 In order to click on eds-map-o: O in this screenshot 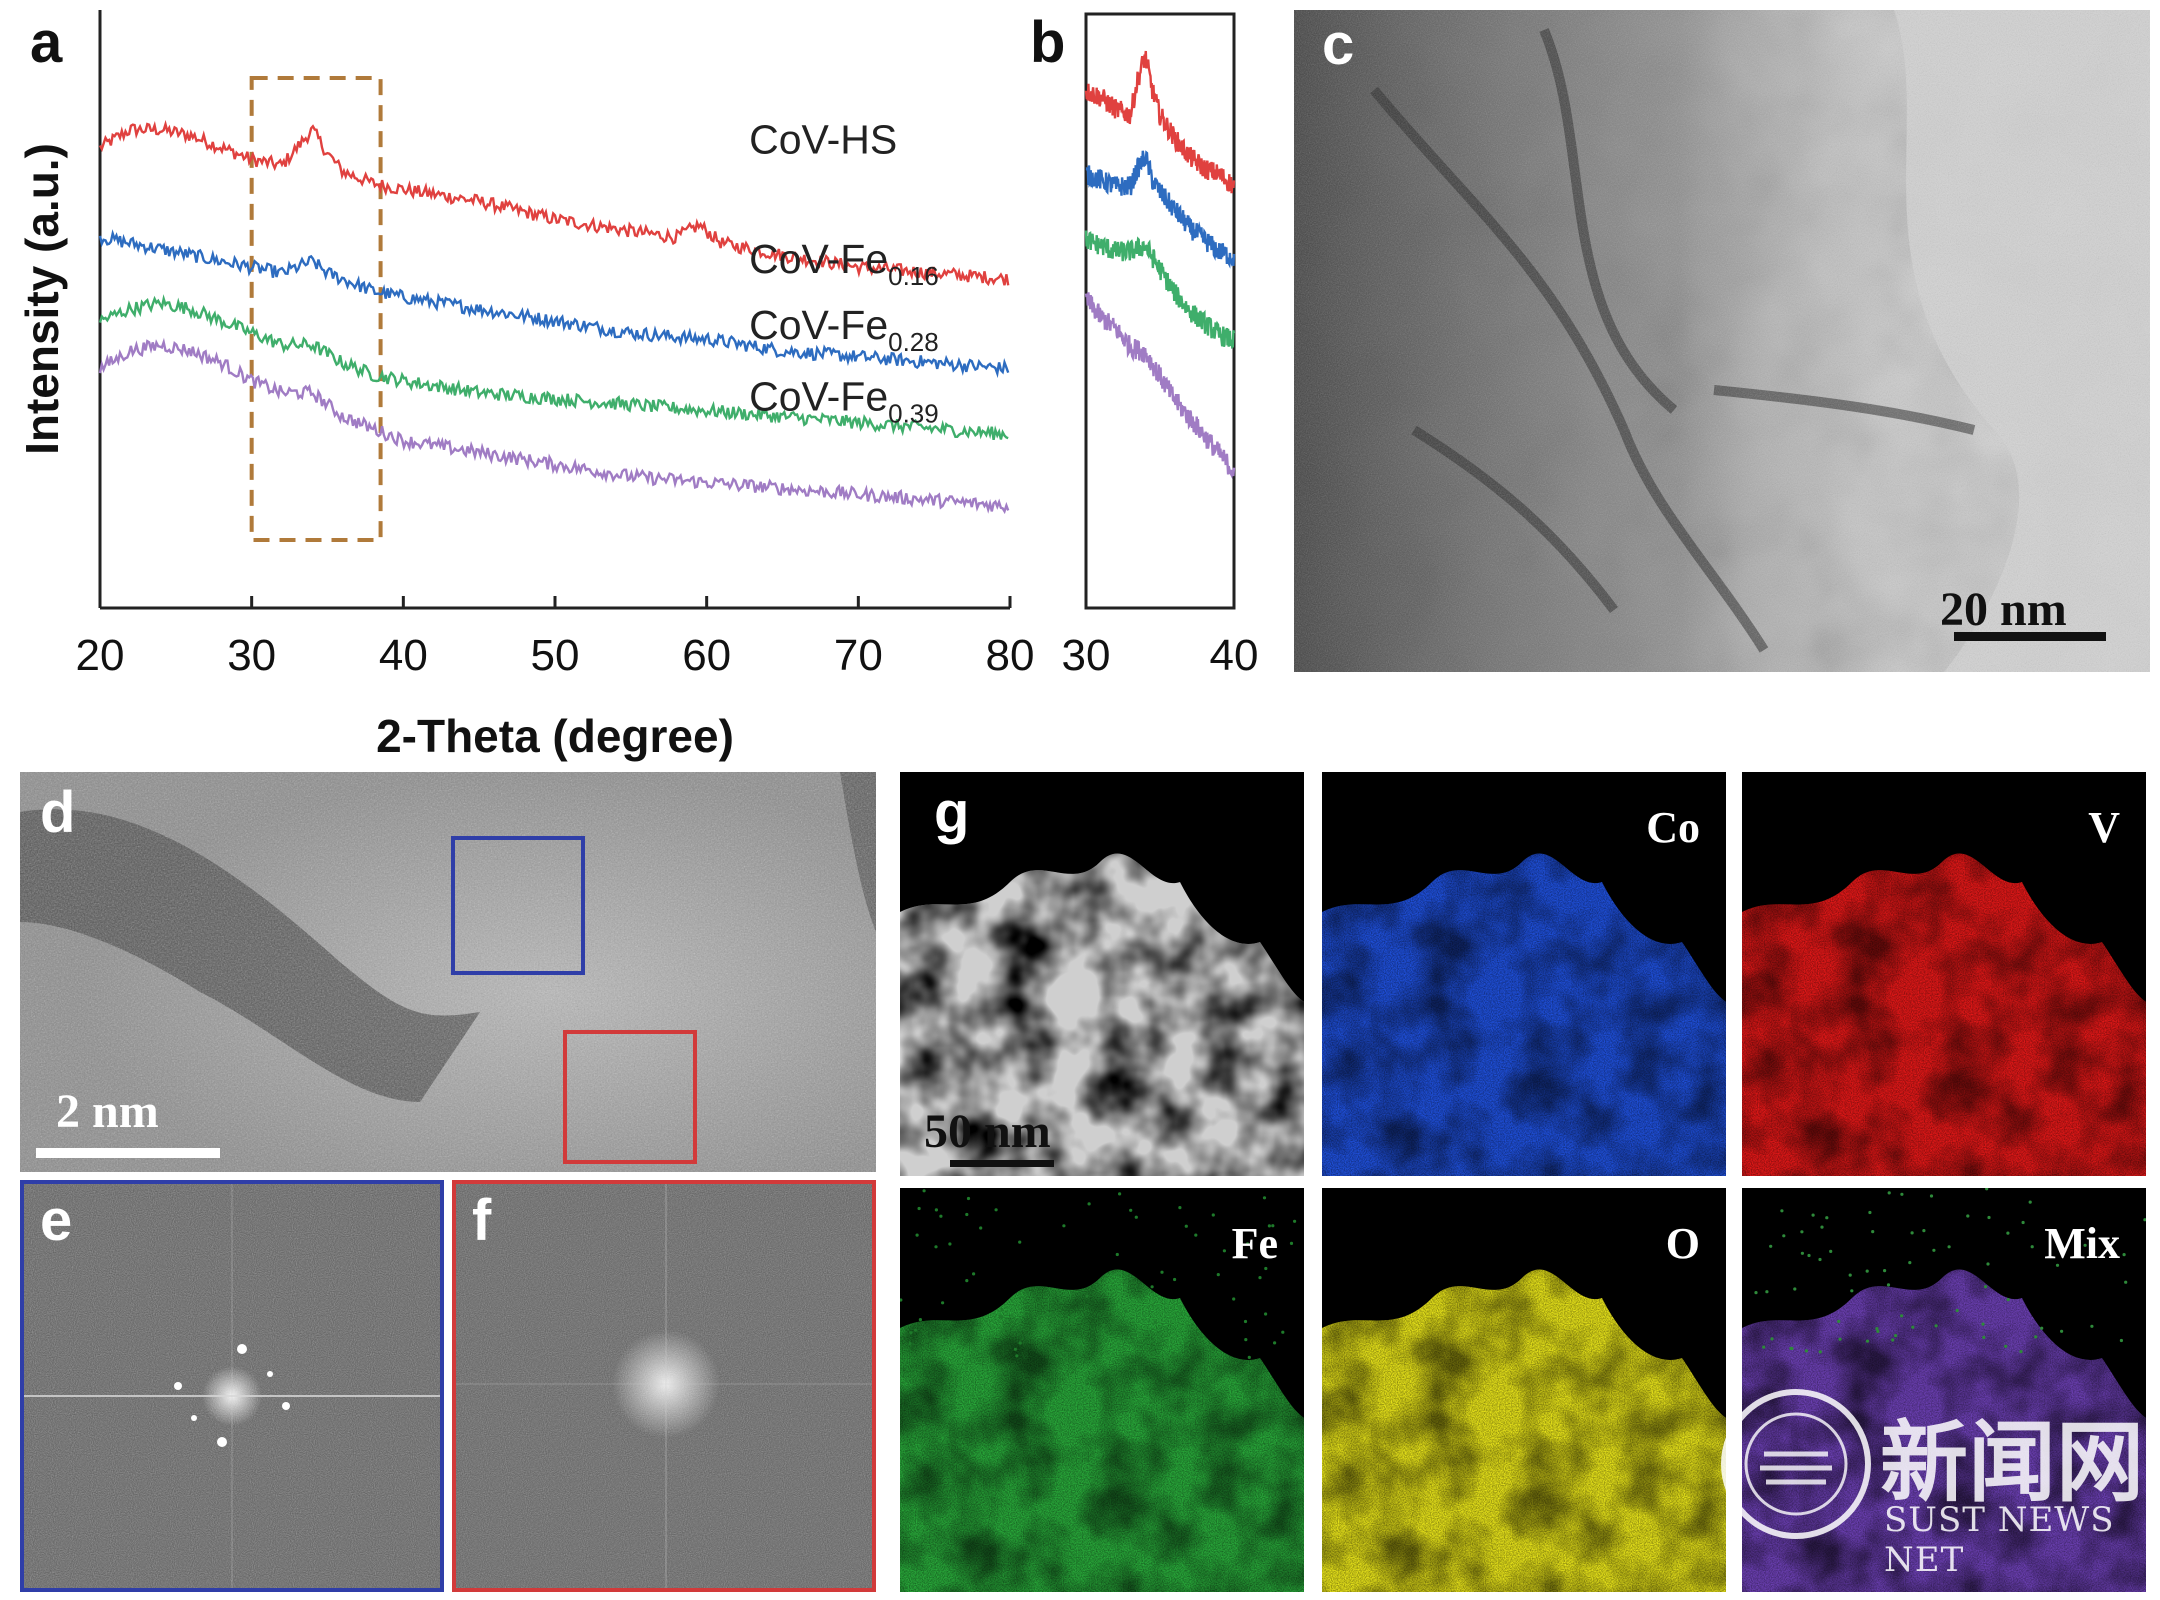, I will do `click(1524, 1390)`.